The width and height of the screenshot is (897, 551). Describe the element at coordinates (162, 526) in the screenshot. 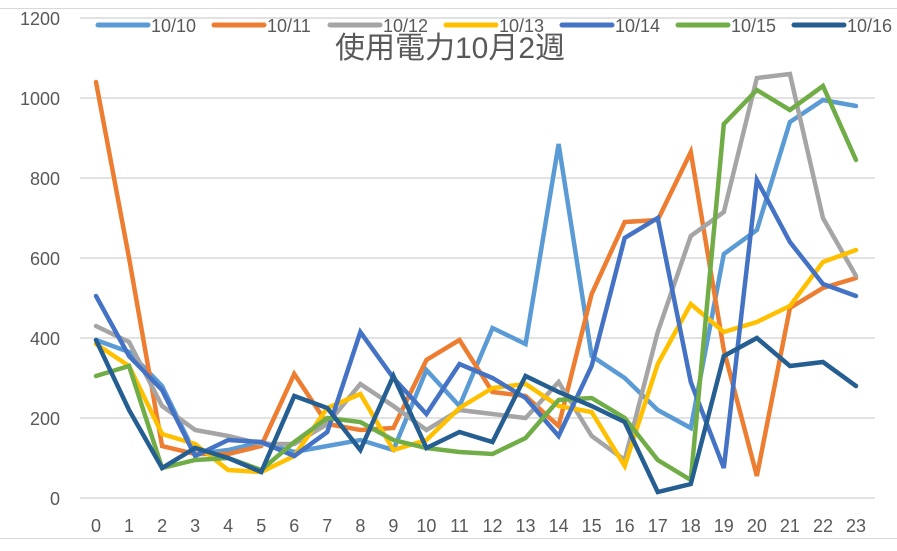

I see `x-tick-label: 2` at that location.